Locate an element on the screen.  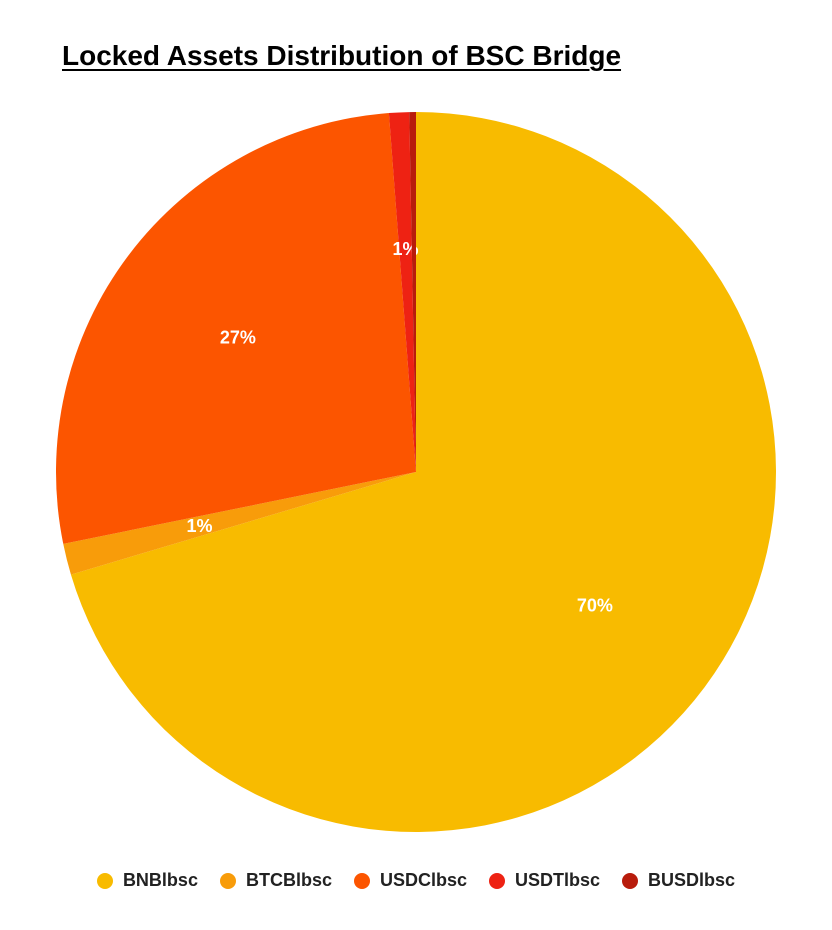
pie-slice-USDTlbsc is located at coordinates (402, 292).